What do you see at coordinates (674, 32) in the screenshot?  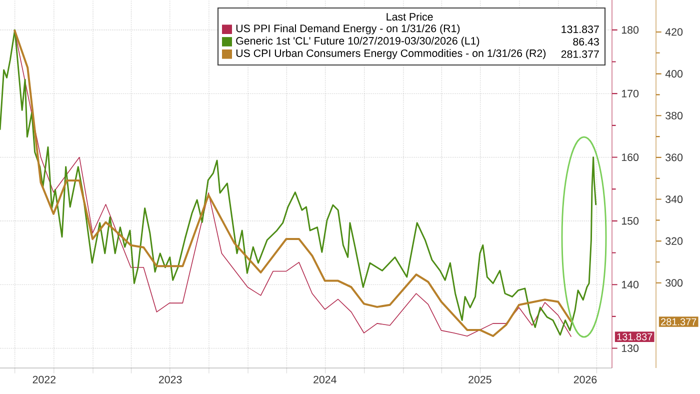 I see `y2-tick-label: 420` at bounding box center [674, 32].